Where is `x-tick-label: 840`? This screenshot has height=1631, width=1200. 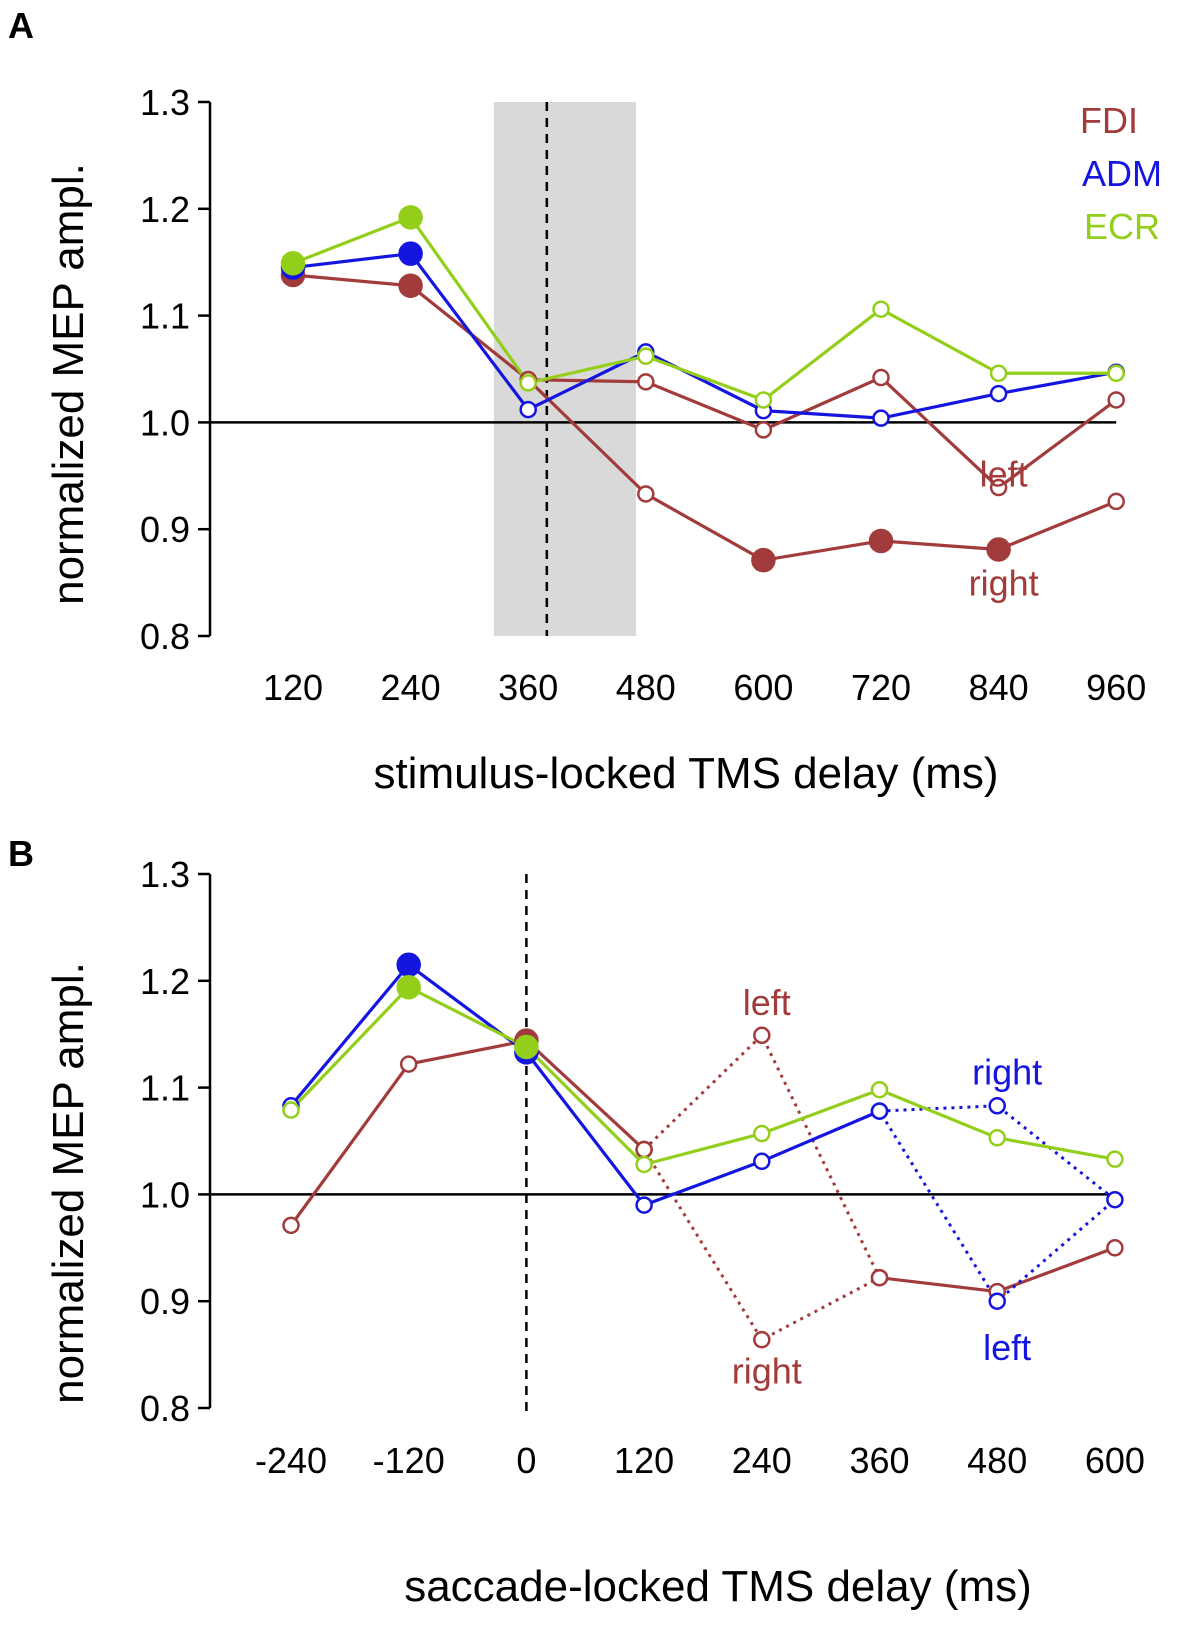 x-tick-label: 840 is located at coordinates (999, 687).